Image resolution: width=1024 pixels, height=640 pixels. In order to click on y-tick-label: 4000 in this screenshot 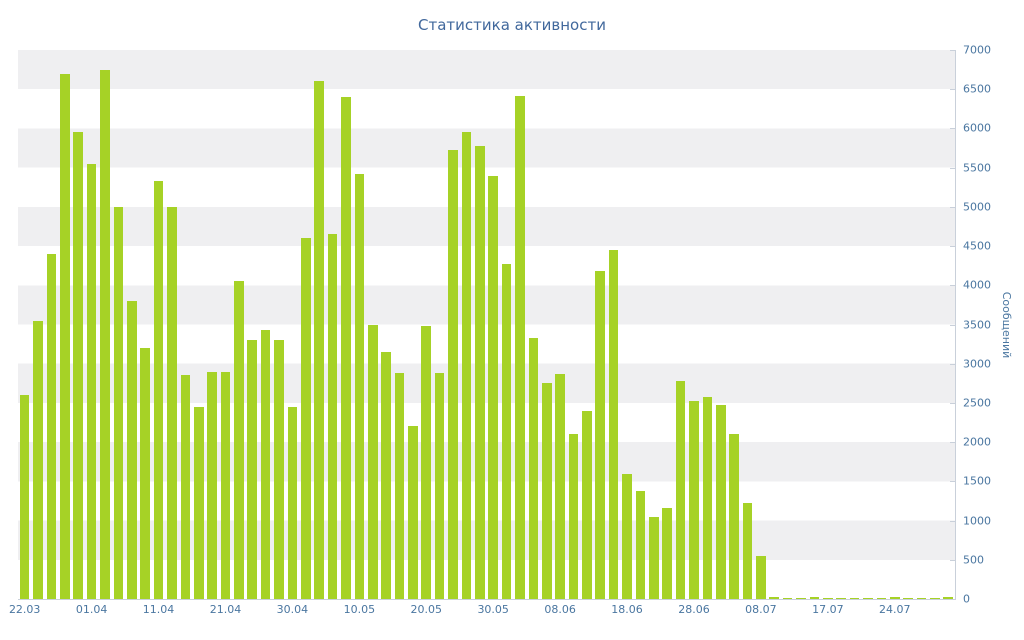, I will do `click(977, 285)`.